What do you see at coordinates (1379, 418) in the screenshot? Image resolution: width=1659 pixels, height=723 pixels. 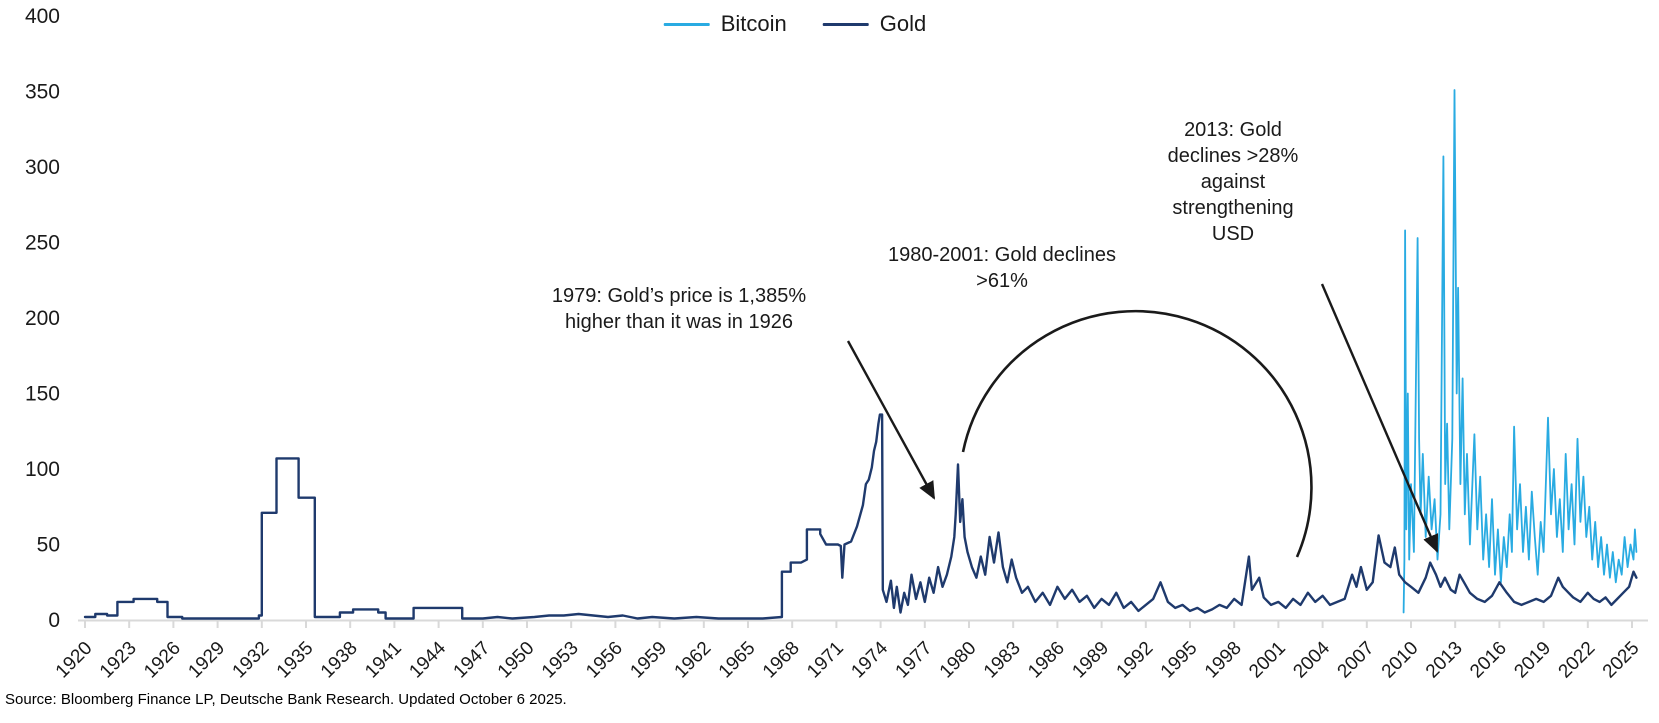 I see `arrow-2013-gold-decline` at bounding box center [1379, 418].